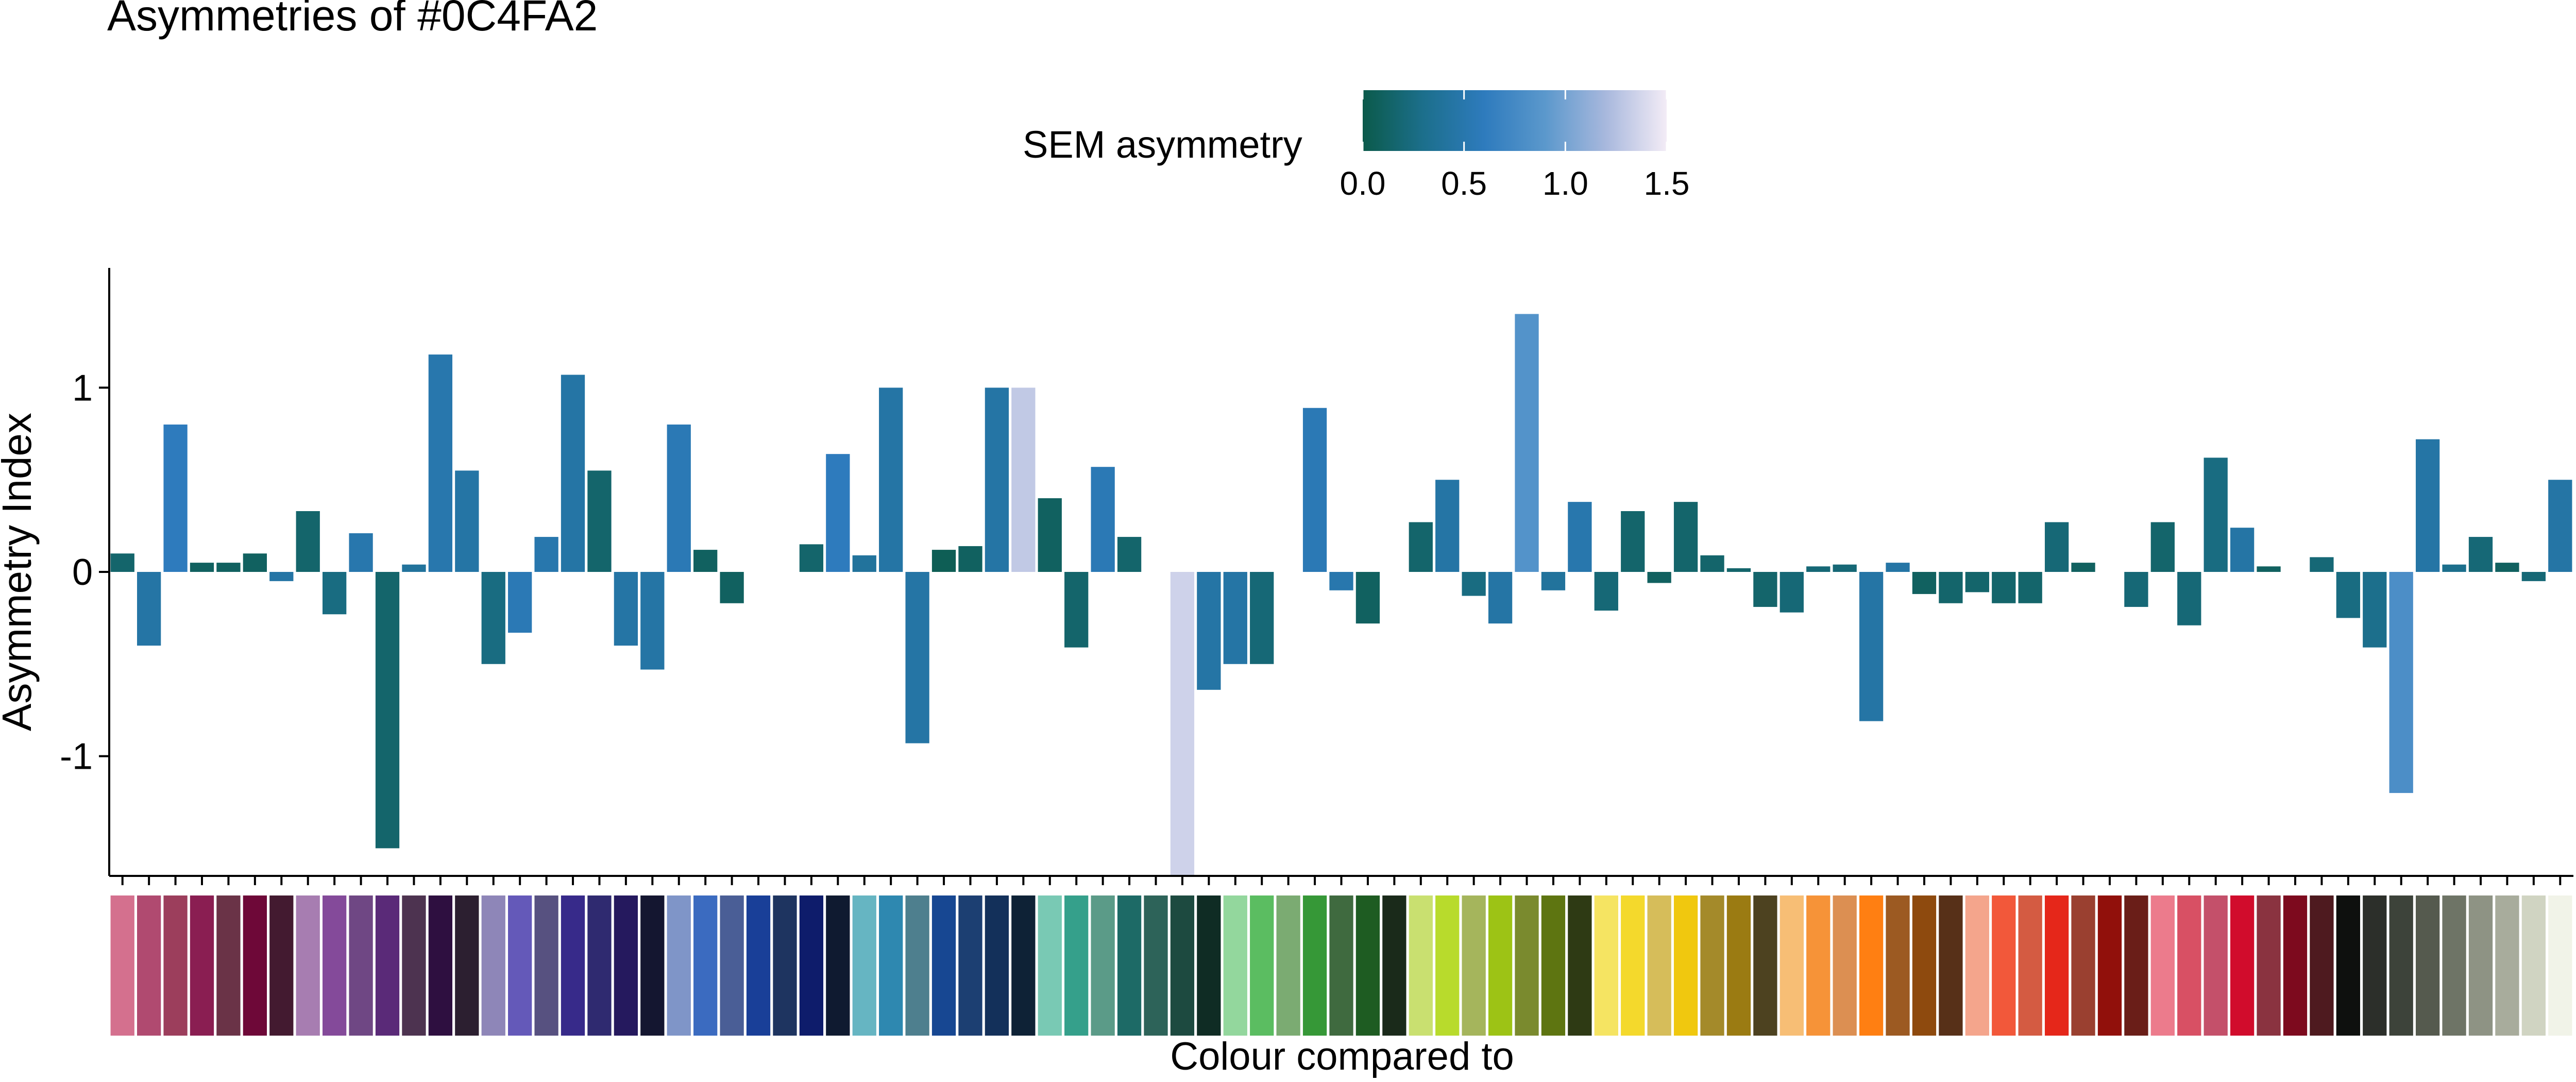  Describe the element at coordinates (76, 756) in the screenshot. I see `y-tick-label: -1` at that location.